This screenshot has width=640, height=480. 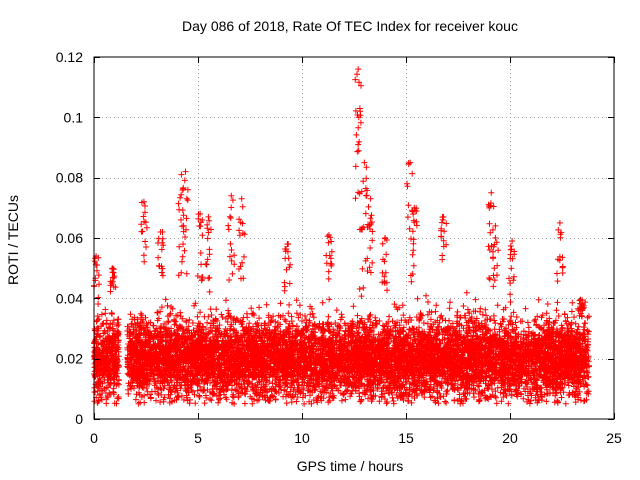 What do you see at coordinates (198, 438) in the screenshot?
I see `x-tick-label: 5` at bounding box center [198, 438].